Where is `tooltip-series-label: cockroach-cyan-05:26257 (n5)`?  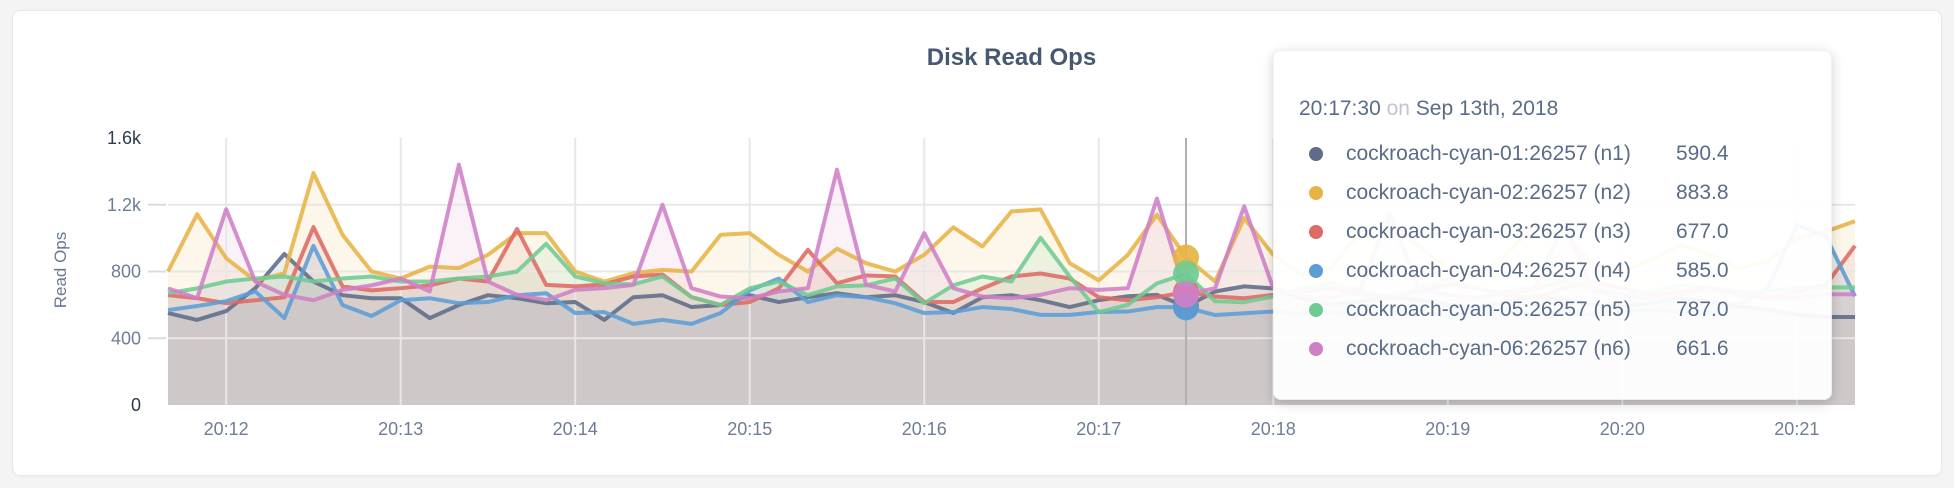
tooltip-series-label: cockroach-cyan-05:26257 (n5) is located at coordinates (1488, 309).